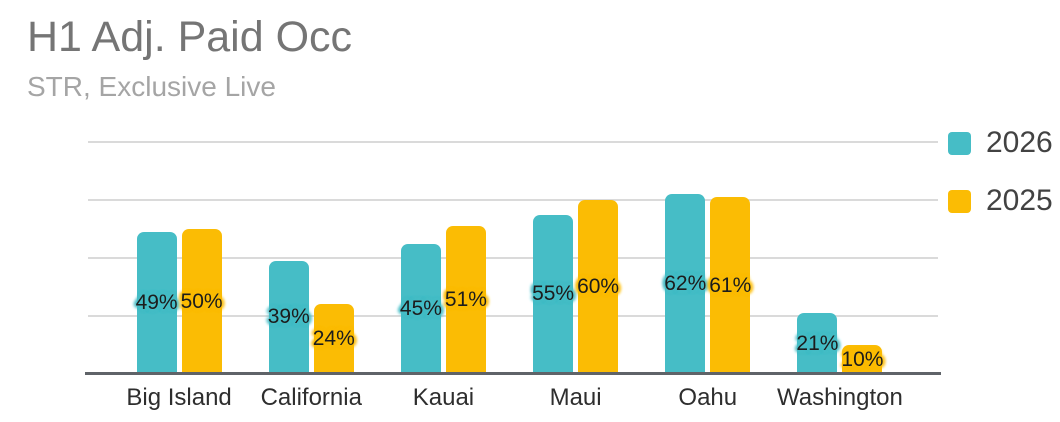 This screenshot has width=1060, height=422. What do you see at coordinates (179, 397) in the screenshot?
I see `x-axis-label-big-island: Big Island` at bounding box center [179, 397].